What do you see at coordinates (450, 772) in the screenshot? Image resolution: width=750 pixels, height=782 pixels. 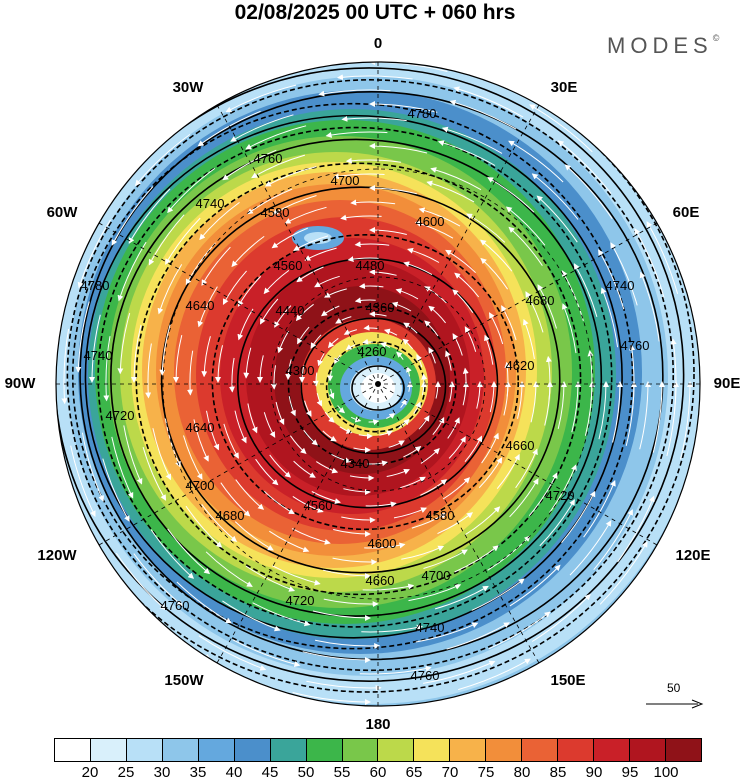 I see `colorbar-tick-label: 70` at bounding box center [450, 772].